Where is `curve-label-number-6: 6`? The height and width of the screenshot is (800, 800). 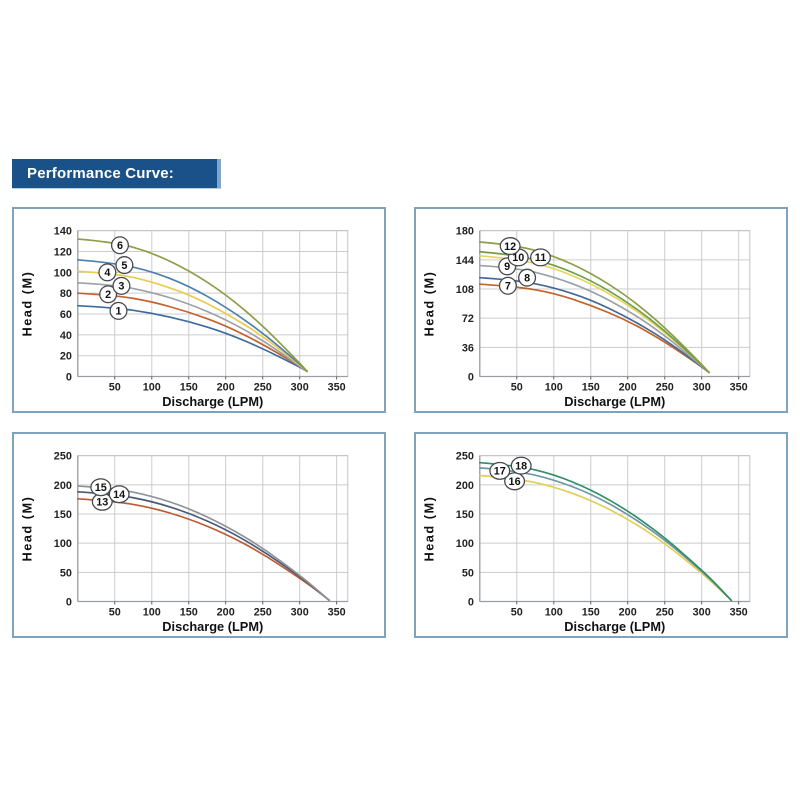
curve-label-number-6: 6 is located at coordinates (120, 246).